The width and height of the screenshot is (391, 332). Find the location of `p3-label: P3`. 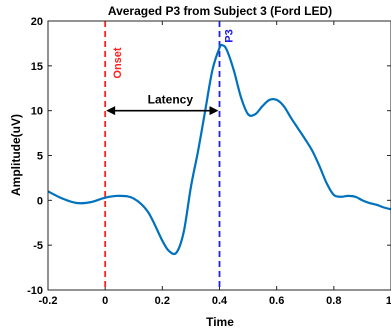

p3-label: P3 is located at coordinates (230, 35).